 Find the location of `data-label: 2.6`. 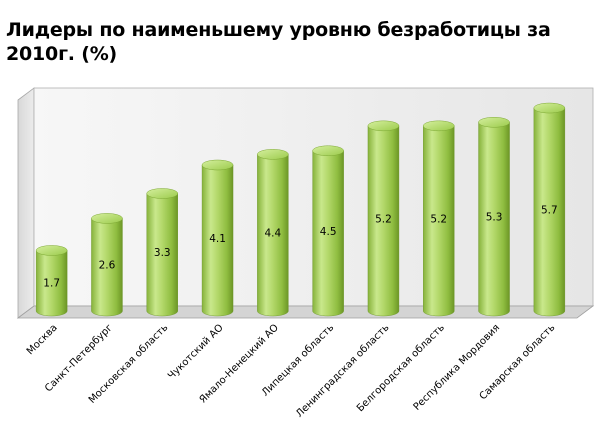

data-label: 2.6 is located at coordinates (107, 266).